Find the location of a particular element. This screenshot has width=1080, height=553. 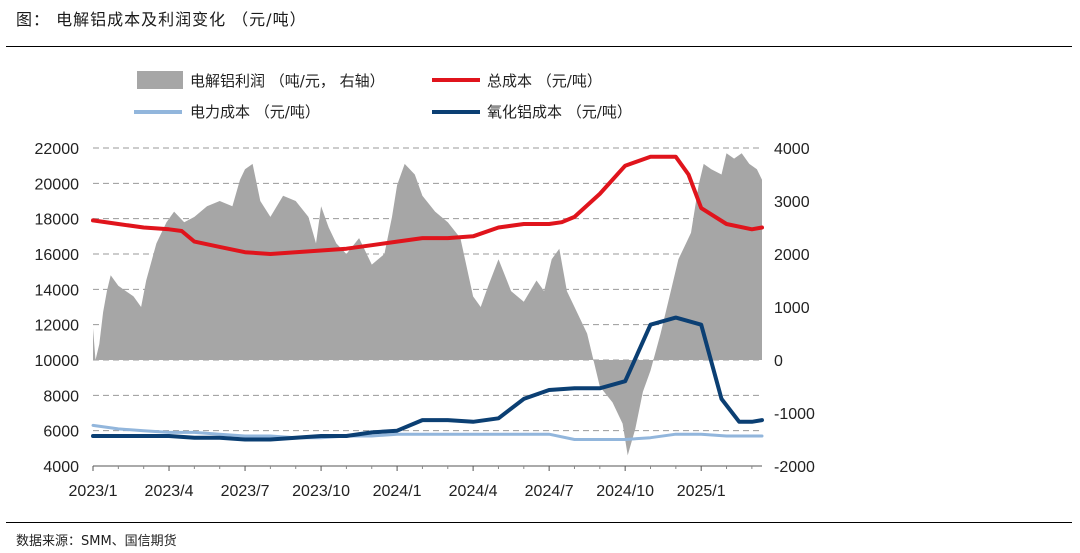

x-tick-label: 2024/4 is located at coordinates (473, 491).